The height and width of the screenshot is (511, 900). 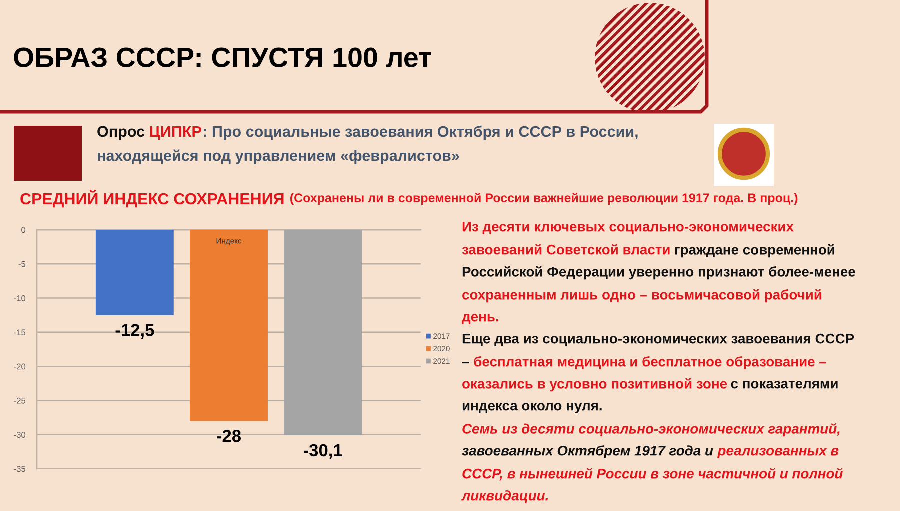 What do you see at coordinates (504, 497) in the screenshot?
I see `text: ликвидации.` at bounding box center [504, 497].